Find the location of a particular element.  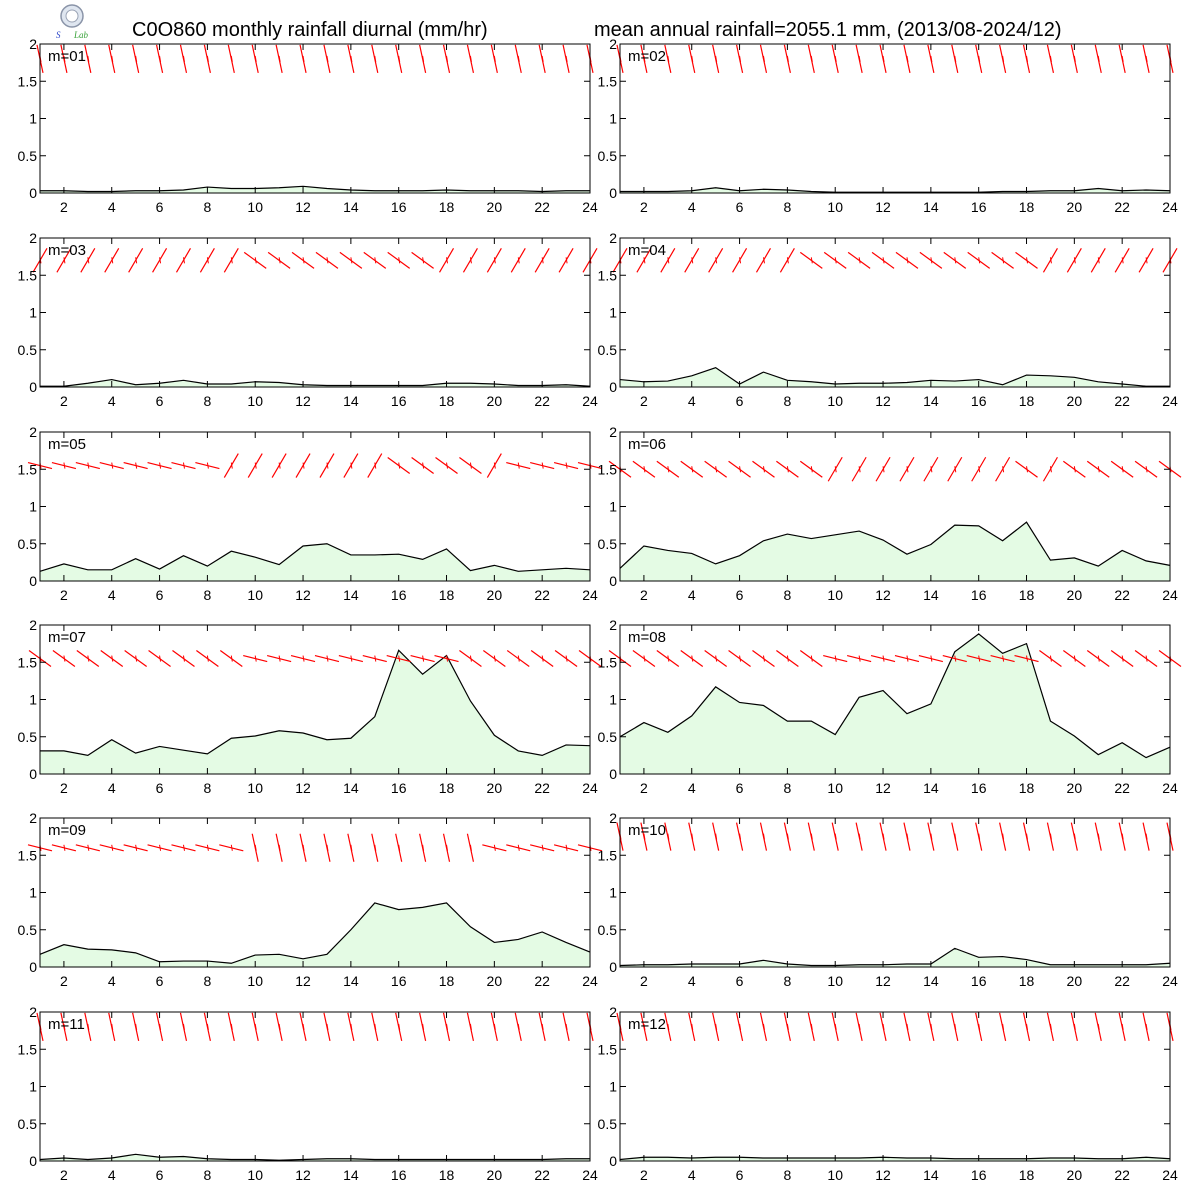

rain-area is located at coordinates (315, 934).